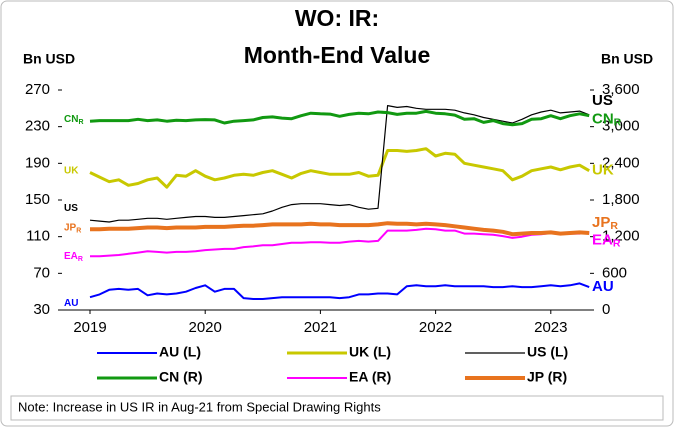 This screenshot has width=674, height=427. I want to click on start-tag: US, so click(71, 208).